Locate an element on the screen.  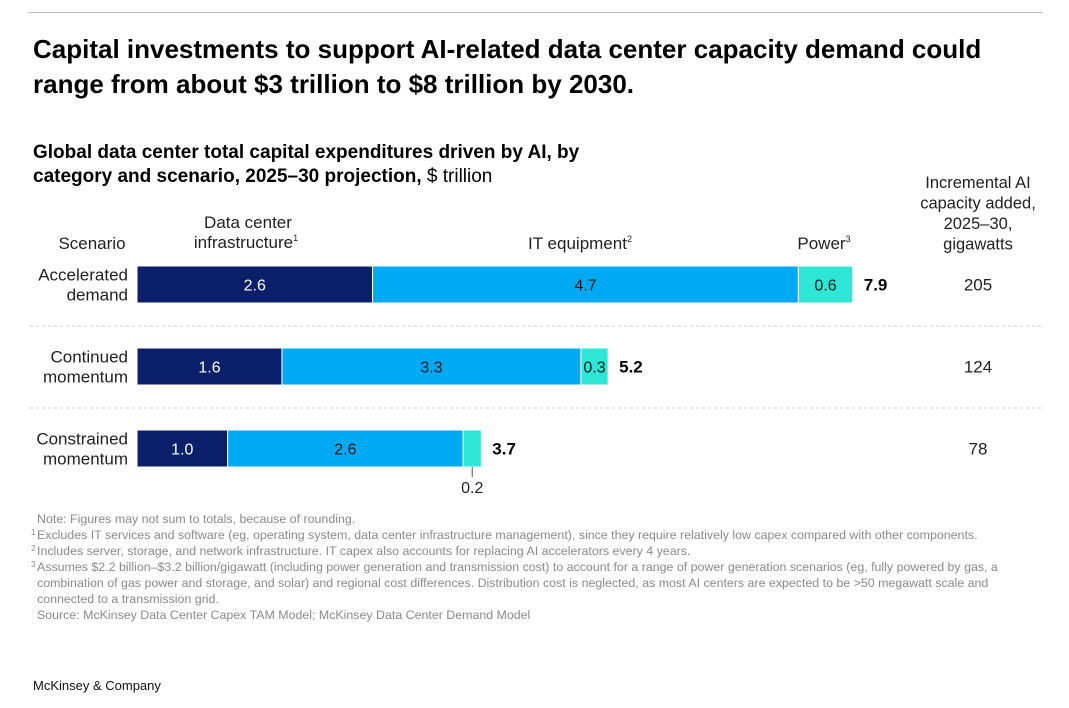
bar-total-label: 5.2 is located at coordinates (631, 367).